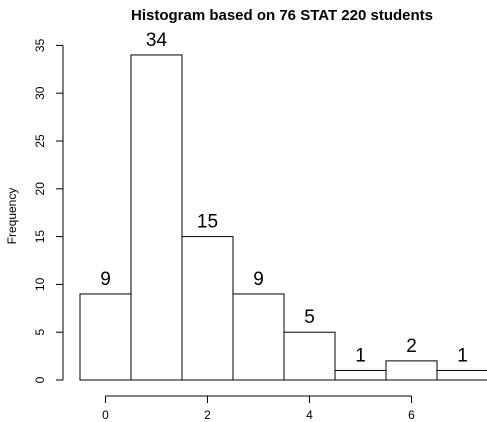 The height and width of the screenshot is (422, 487). I want to click on y-tick-label: 0, so click(40, 379).